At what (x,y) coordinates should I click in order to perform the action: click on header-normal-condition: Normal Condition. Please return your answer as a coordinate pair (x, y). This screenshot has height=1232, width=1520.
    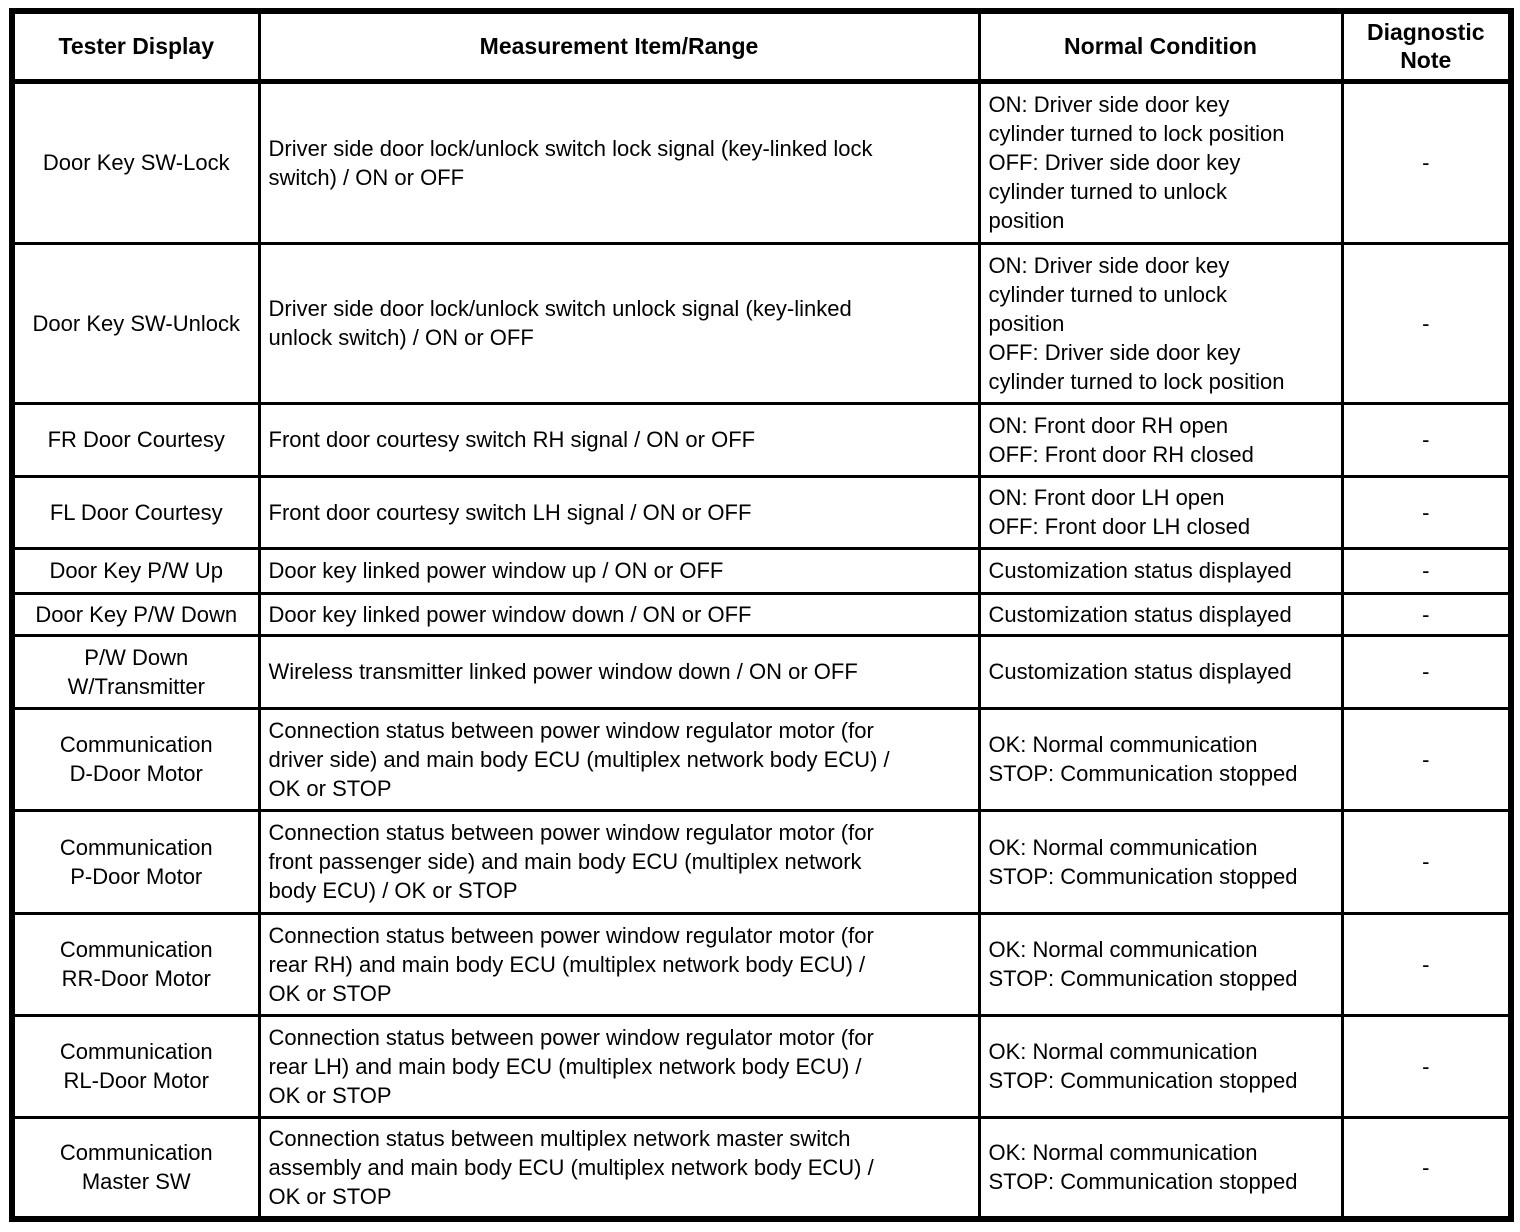
    Looking at the image, I should click on (1160, 46).